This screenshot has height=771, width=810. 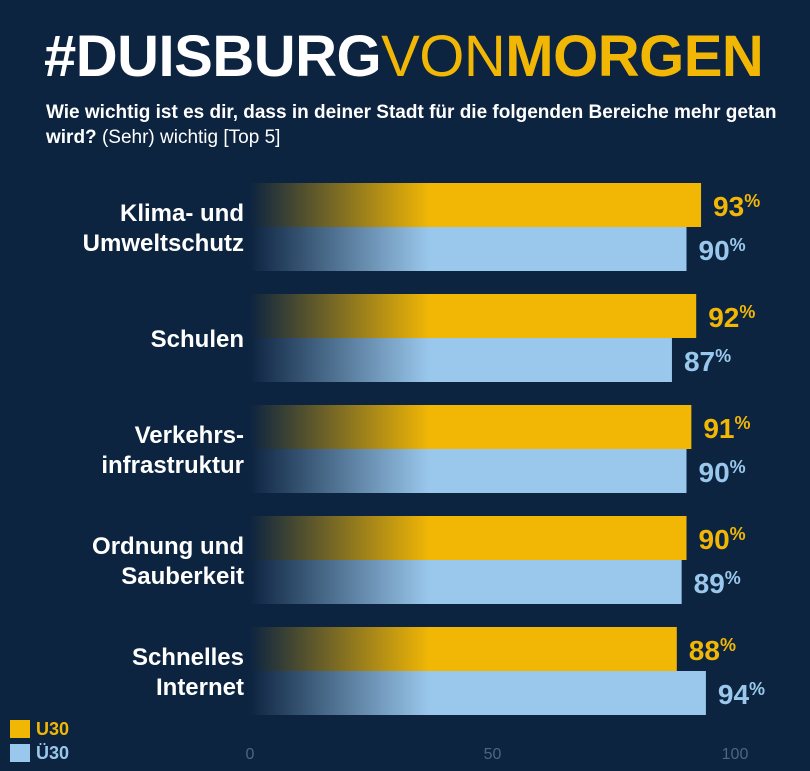 What do you see at coordinates (188, 137) in the screenshot?
I see `subtitle-note: (Sehr) wichtig [Top 5]` at bounding box center [188, 137].